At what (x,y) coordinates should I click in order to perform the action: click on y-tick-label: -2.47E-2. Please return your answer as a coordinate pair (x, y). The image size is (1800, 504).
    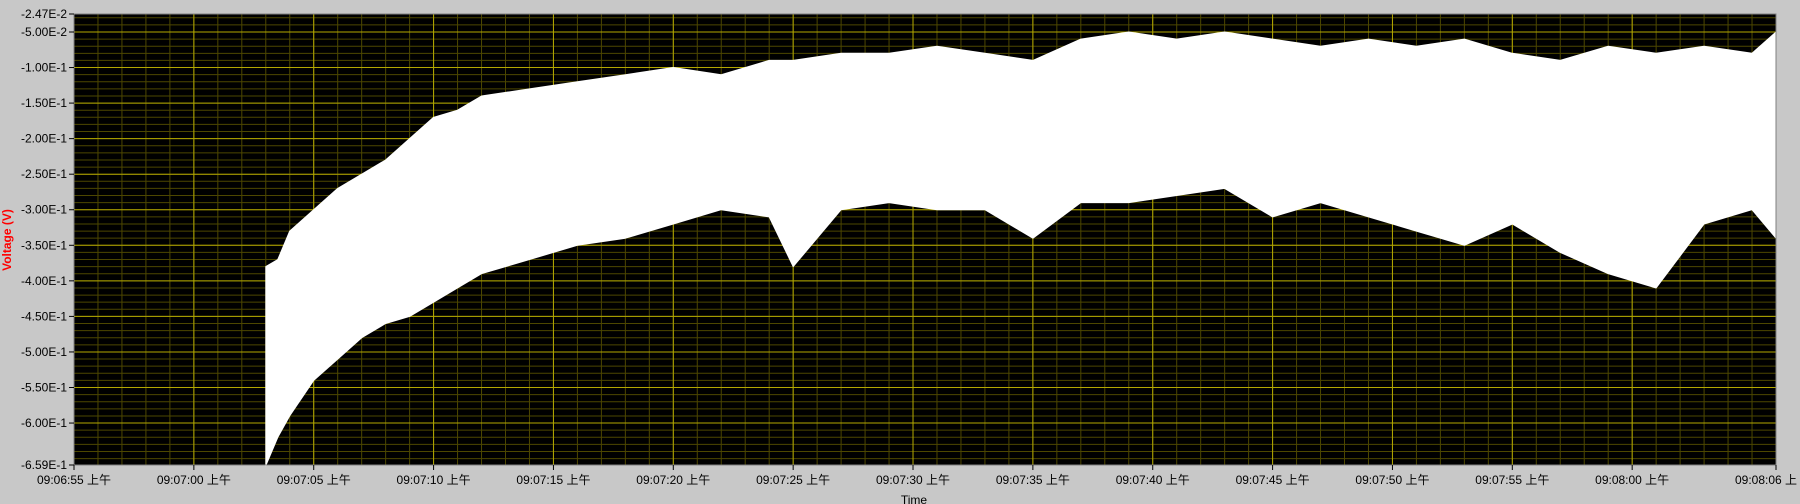
    Looking at the image, I should click on (44, 14).